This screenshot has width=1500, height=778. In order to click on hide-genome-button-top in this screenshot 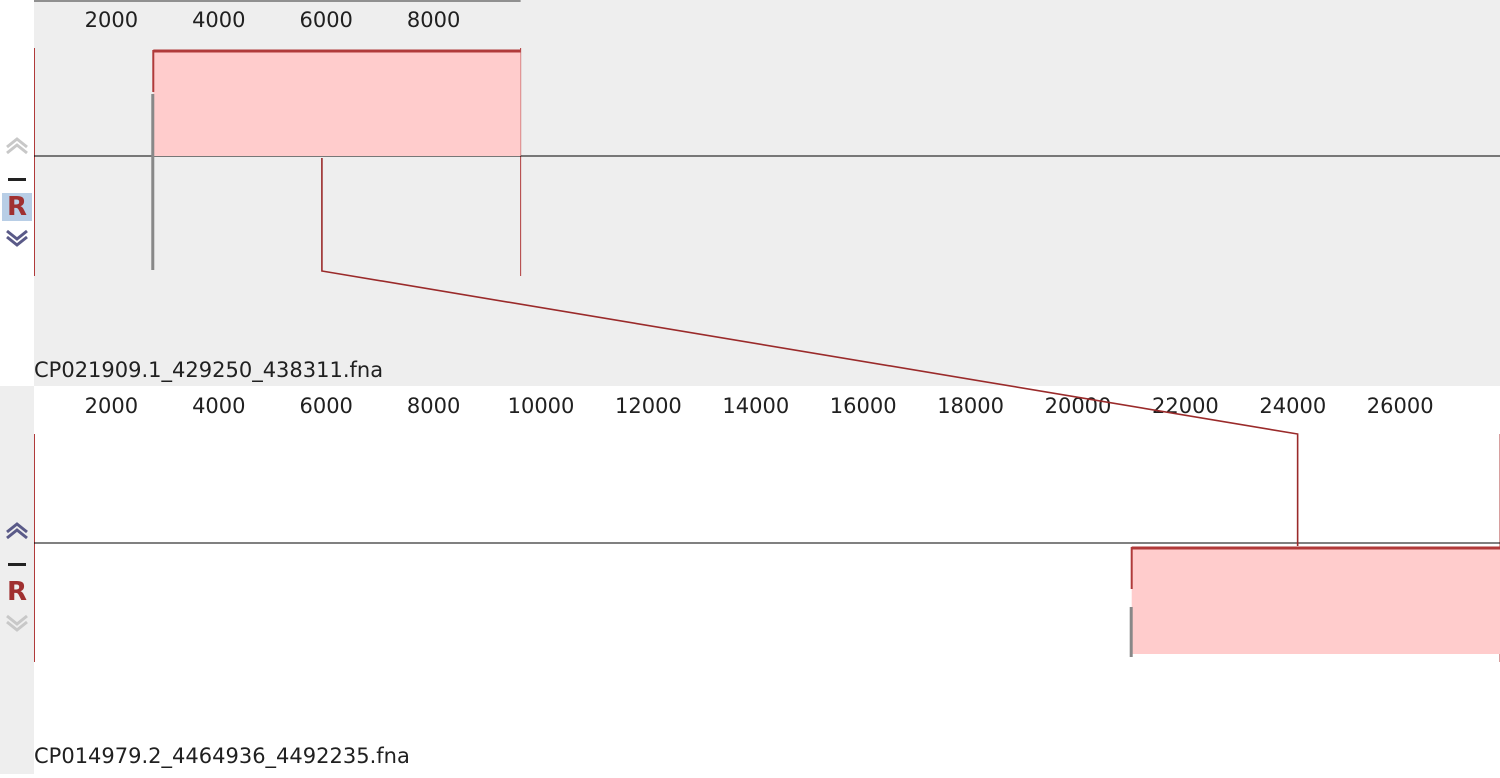, I will do `click(17, 179)`.